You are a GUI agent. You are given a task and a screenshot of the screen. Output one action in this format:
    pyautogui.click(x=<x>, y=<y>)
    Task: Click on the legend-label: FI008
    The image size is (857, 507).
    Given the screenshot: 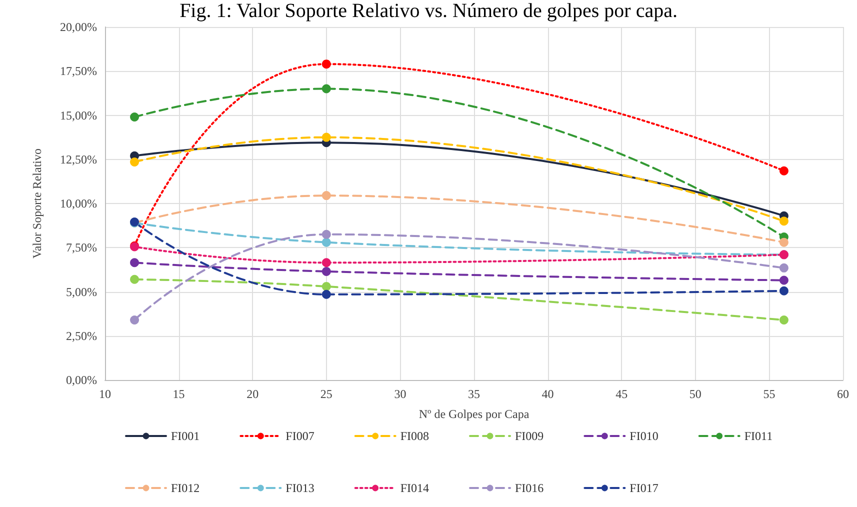 What is the action you would take?
    pyautogui.click(x=415, y=436)
    